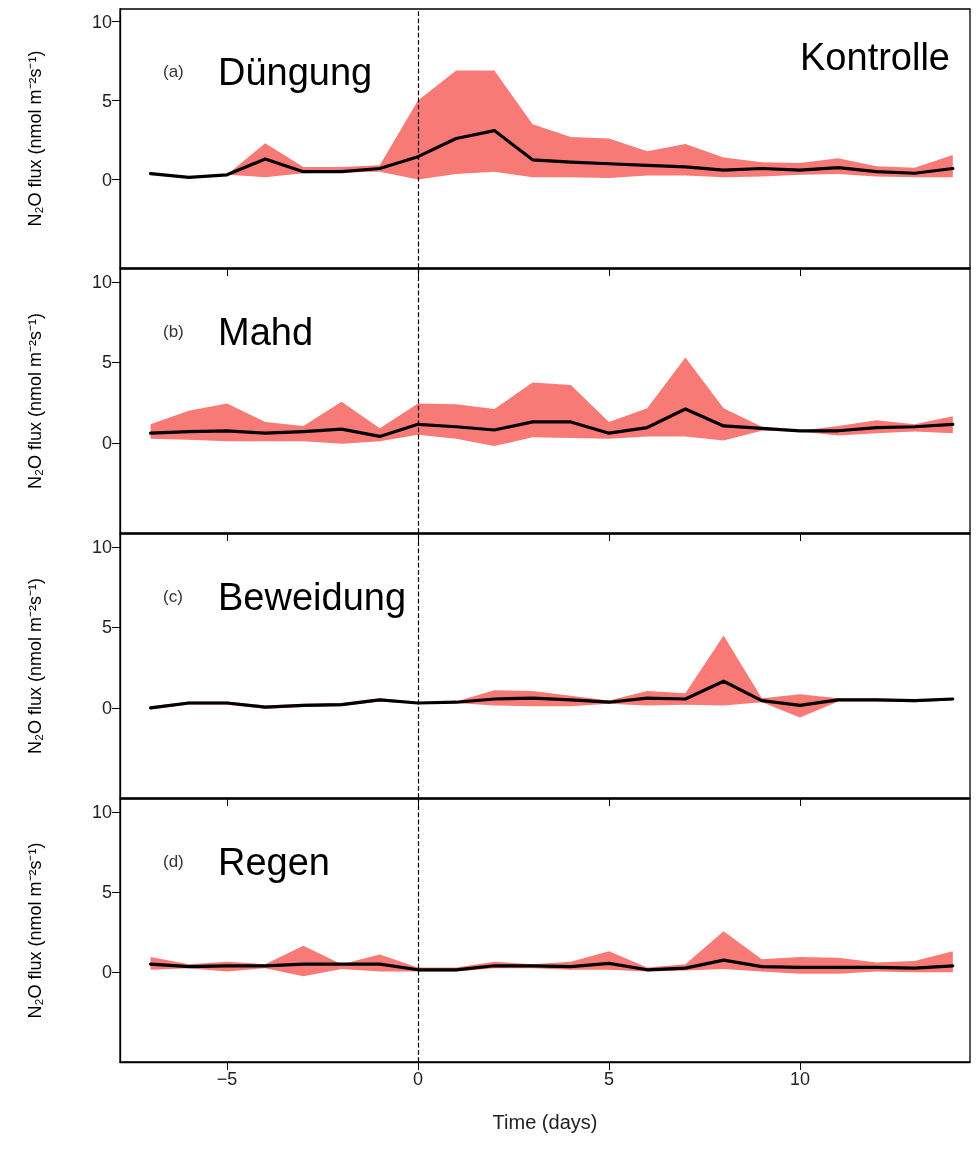  What do you see at coordinates (608, 1079) in the screenshot?
I see `x-tick-label: 5` at bounding box center [608, 1079].